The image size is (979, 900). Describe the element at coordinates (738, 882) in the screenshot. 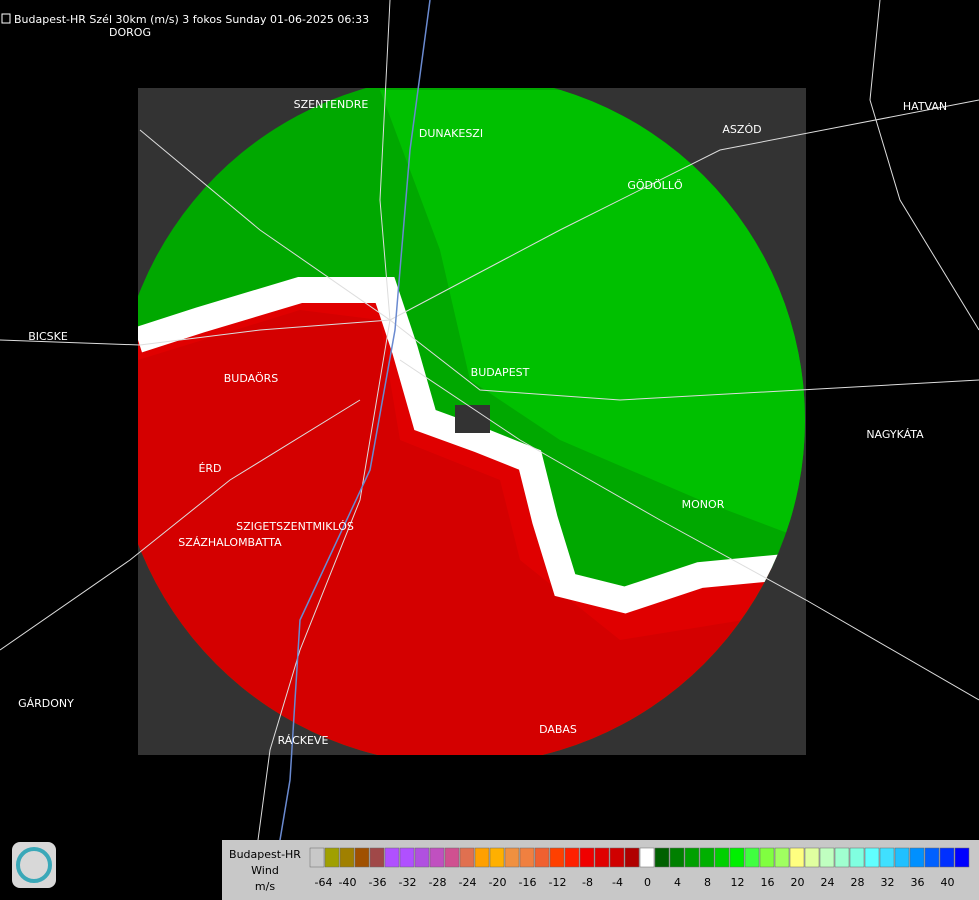

I see `legend-tick: 12` at that location.